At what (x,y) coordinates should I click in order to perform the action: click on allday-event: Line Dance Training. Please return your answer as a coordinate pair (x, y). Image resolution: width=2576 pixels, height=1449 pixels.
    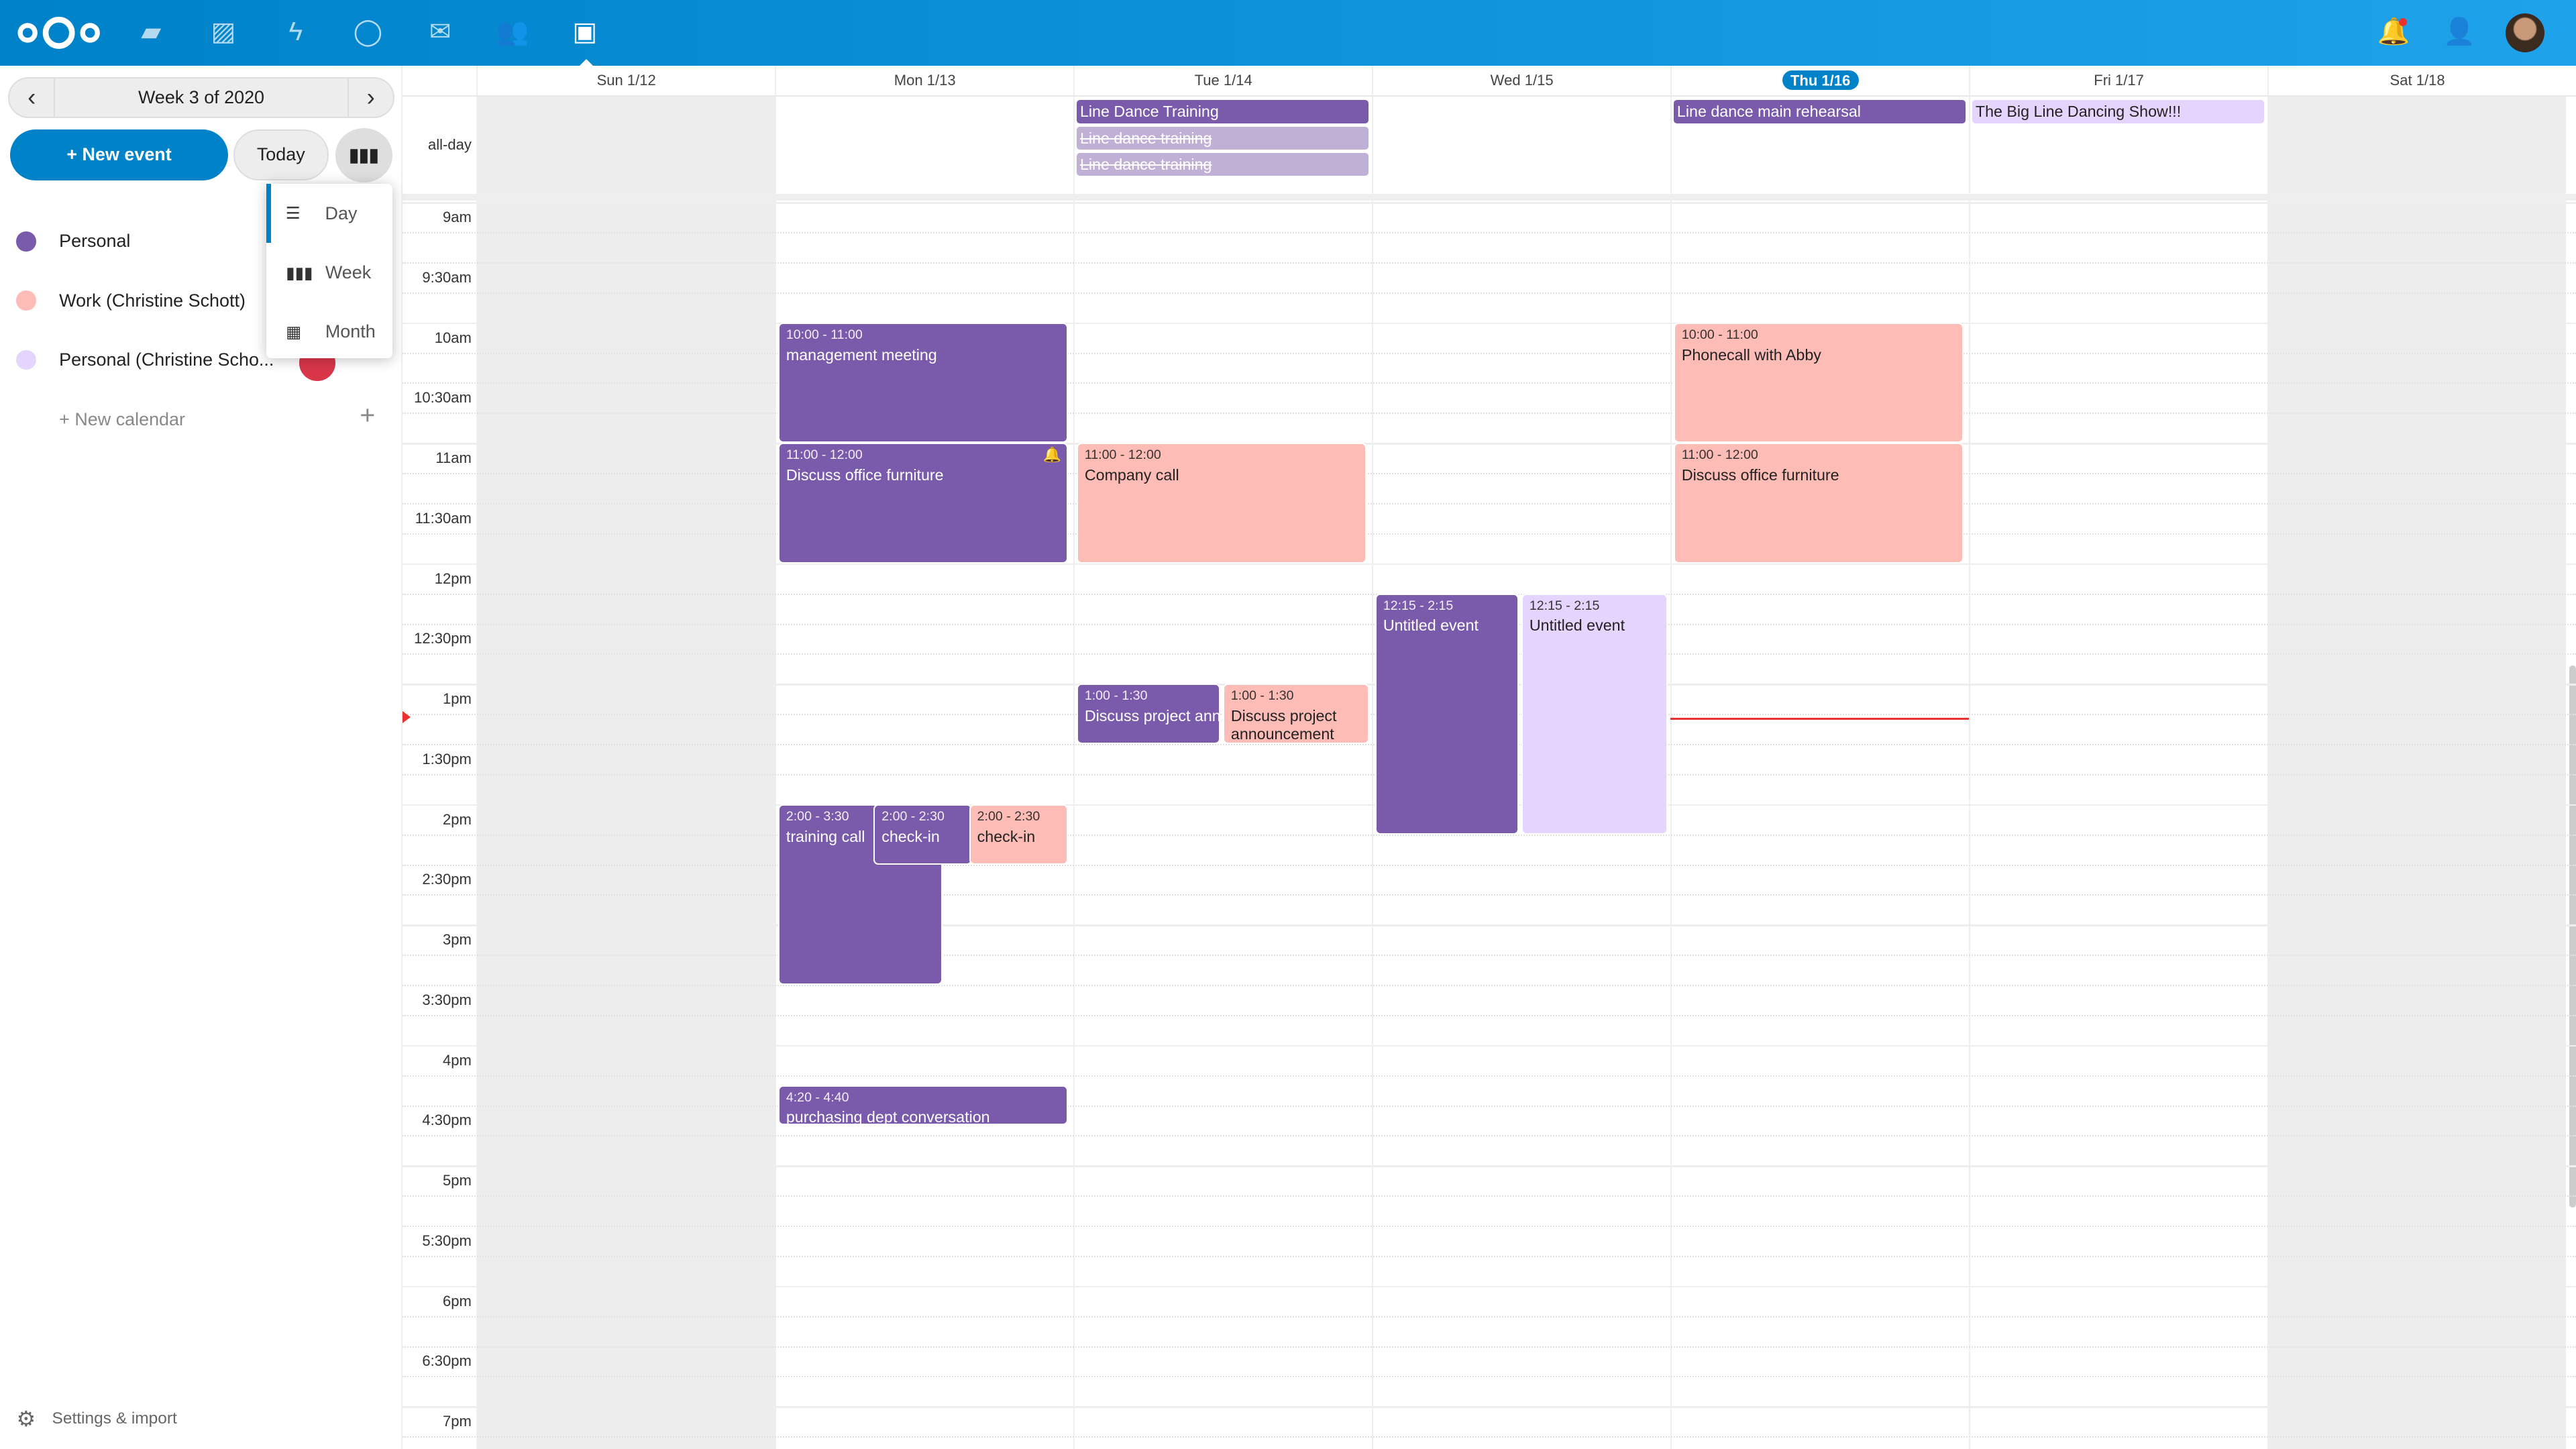
    Looking at the image, I should click on (1223, 111).